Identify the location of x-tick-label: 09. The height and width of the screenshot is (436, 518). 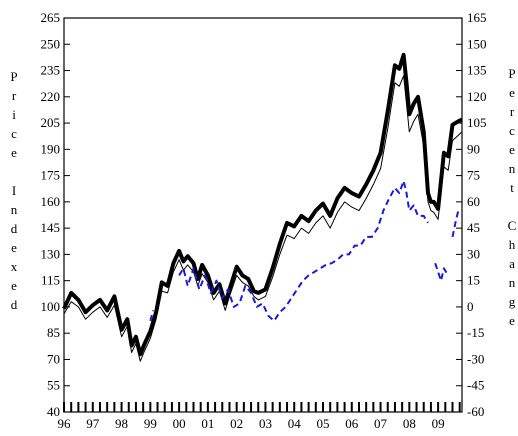
(438, 423).